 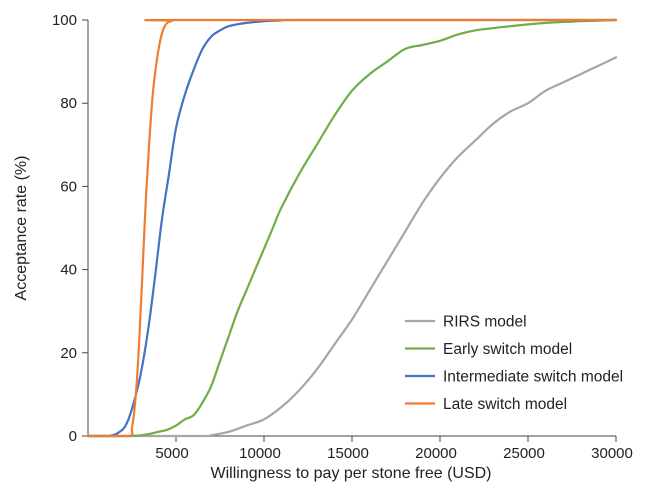 I want to click on x-axis-title: Willingness to pay per stone free (USD), so click(x=351, y=473).